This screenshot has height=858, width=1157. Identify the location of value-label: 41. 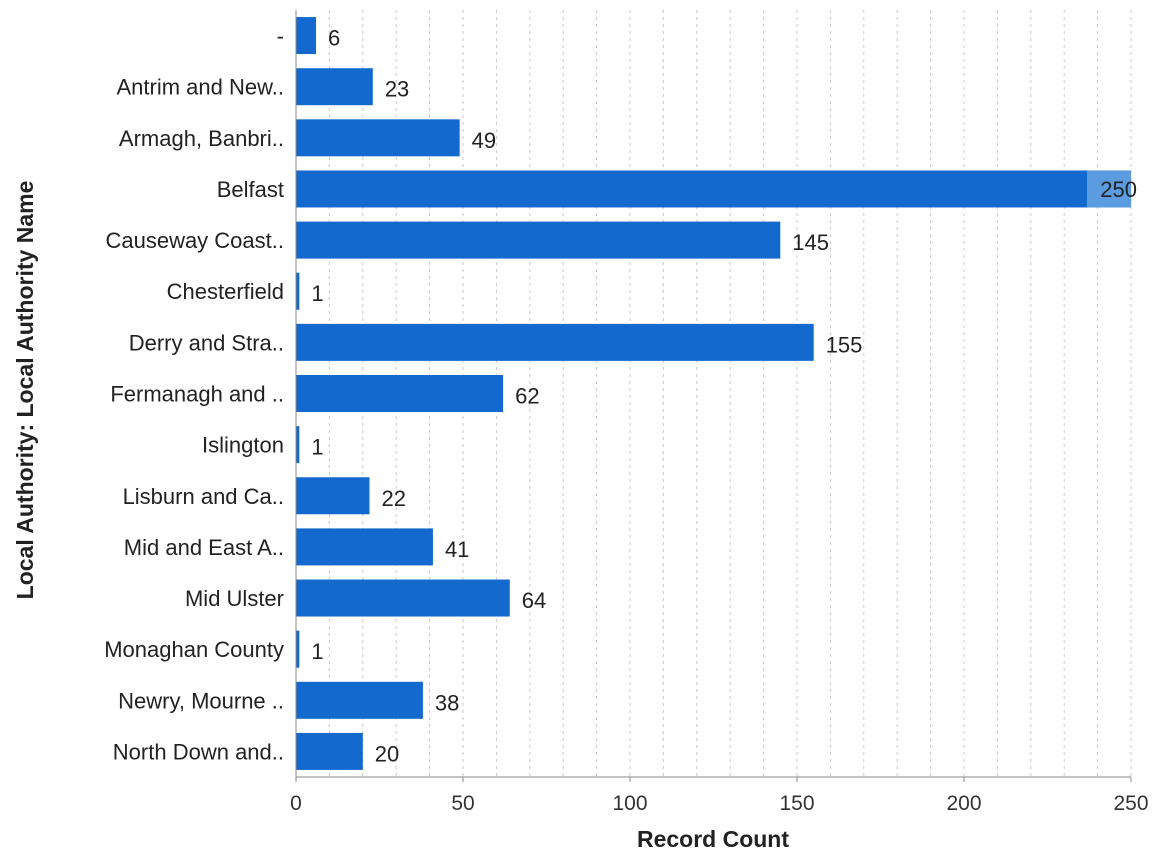
(457, 549).